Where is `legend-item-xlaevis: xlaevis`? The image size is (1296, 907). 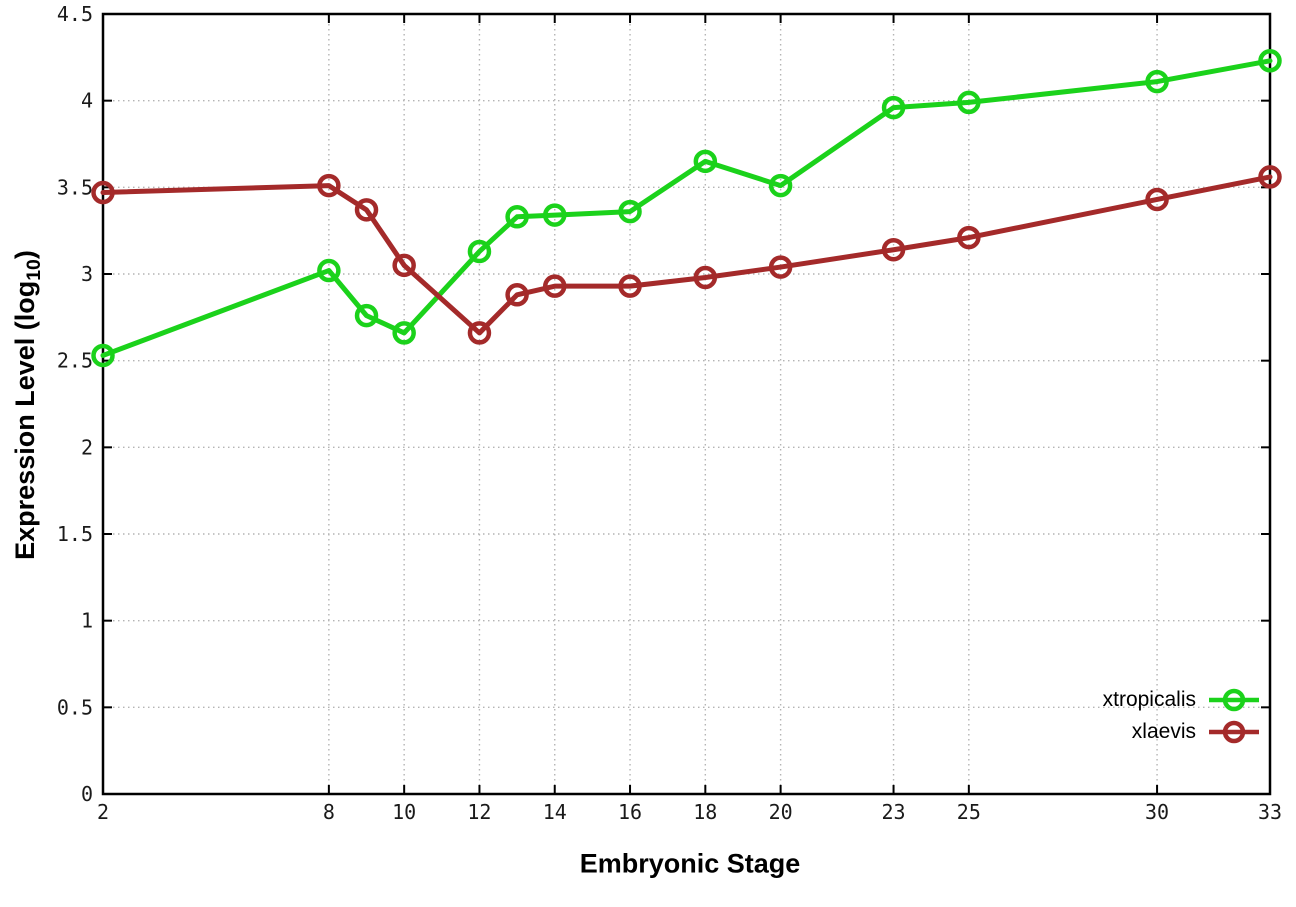 legend-item-xlaevis: xlaevis is located at coordinates (1196, 732).